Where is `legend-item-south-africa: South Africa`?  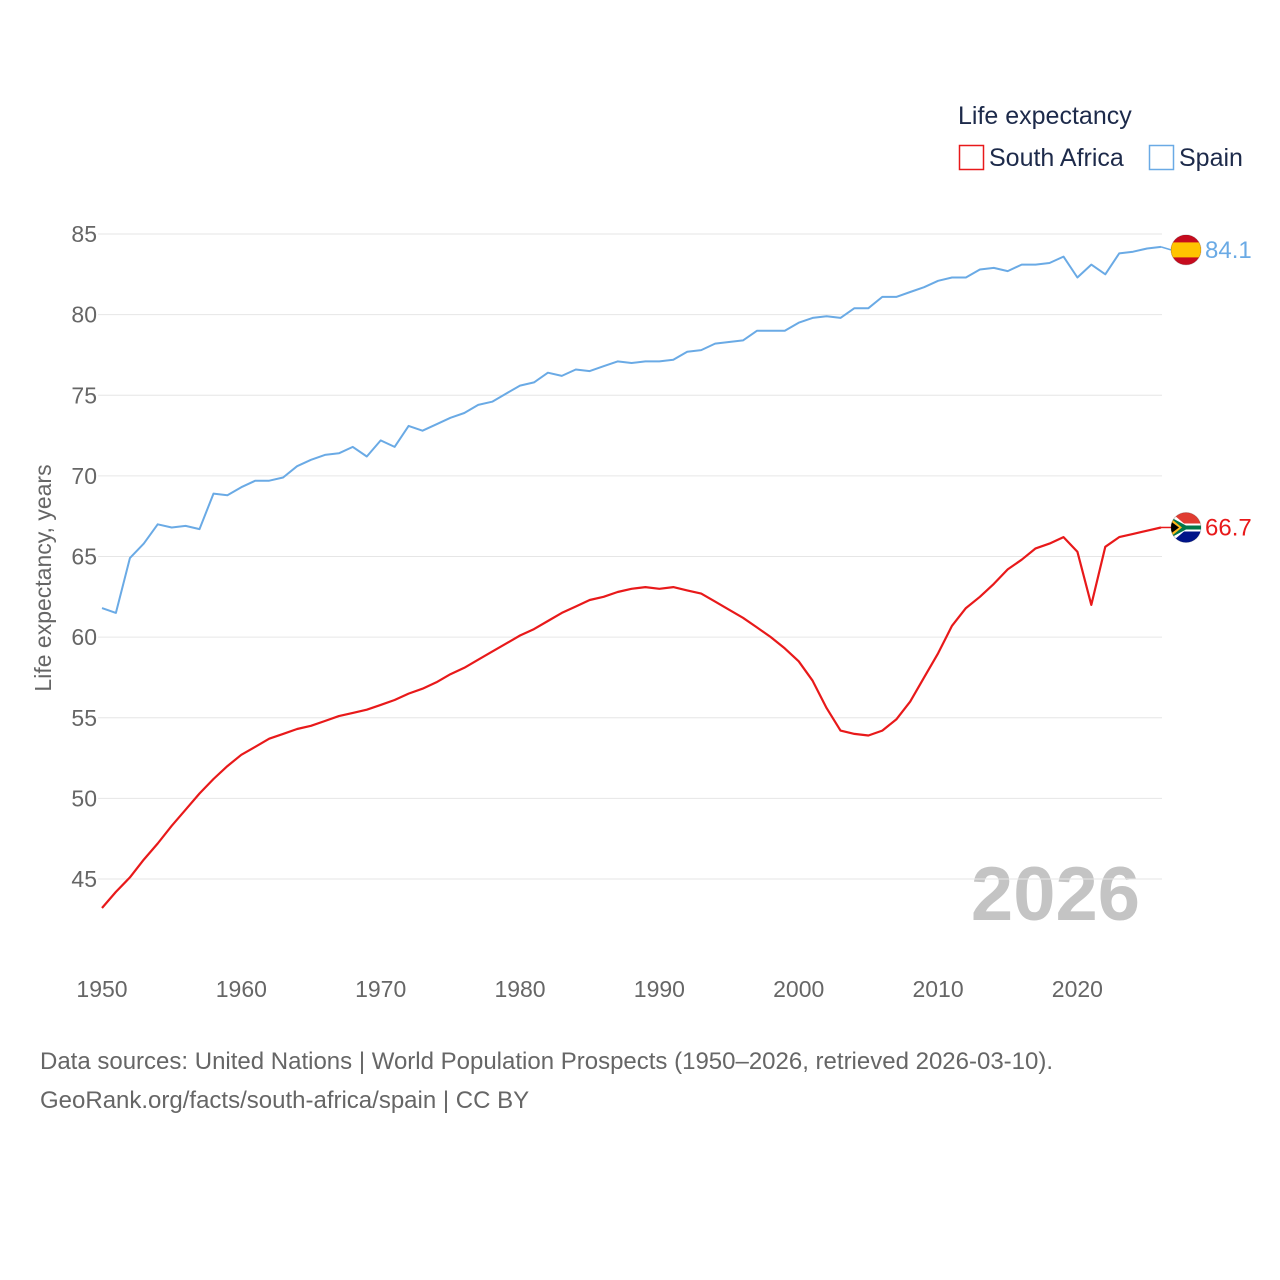
legend-item-south-africa: South Africa is located at coordinates (1041, 158).